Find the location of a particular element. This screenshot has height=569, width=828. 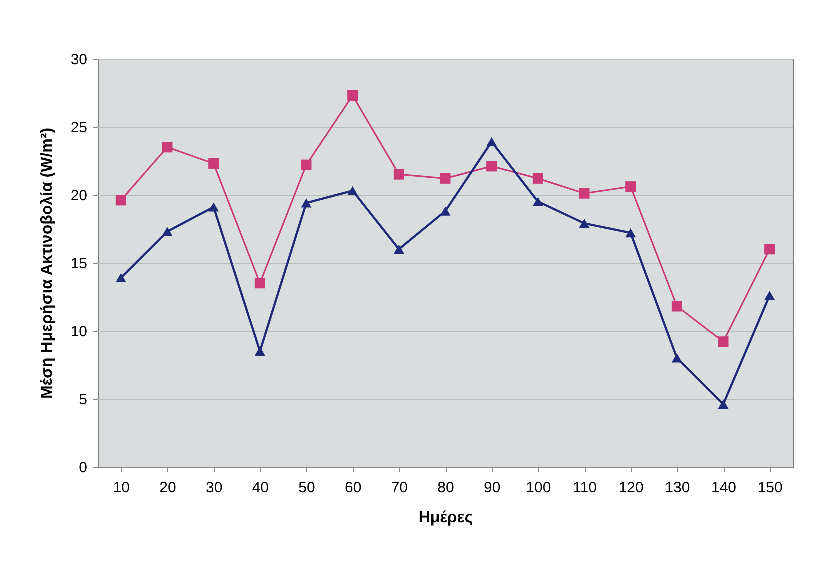

x-tick-label: 60 is located at coordinates (353, 488).